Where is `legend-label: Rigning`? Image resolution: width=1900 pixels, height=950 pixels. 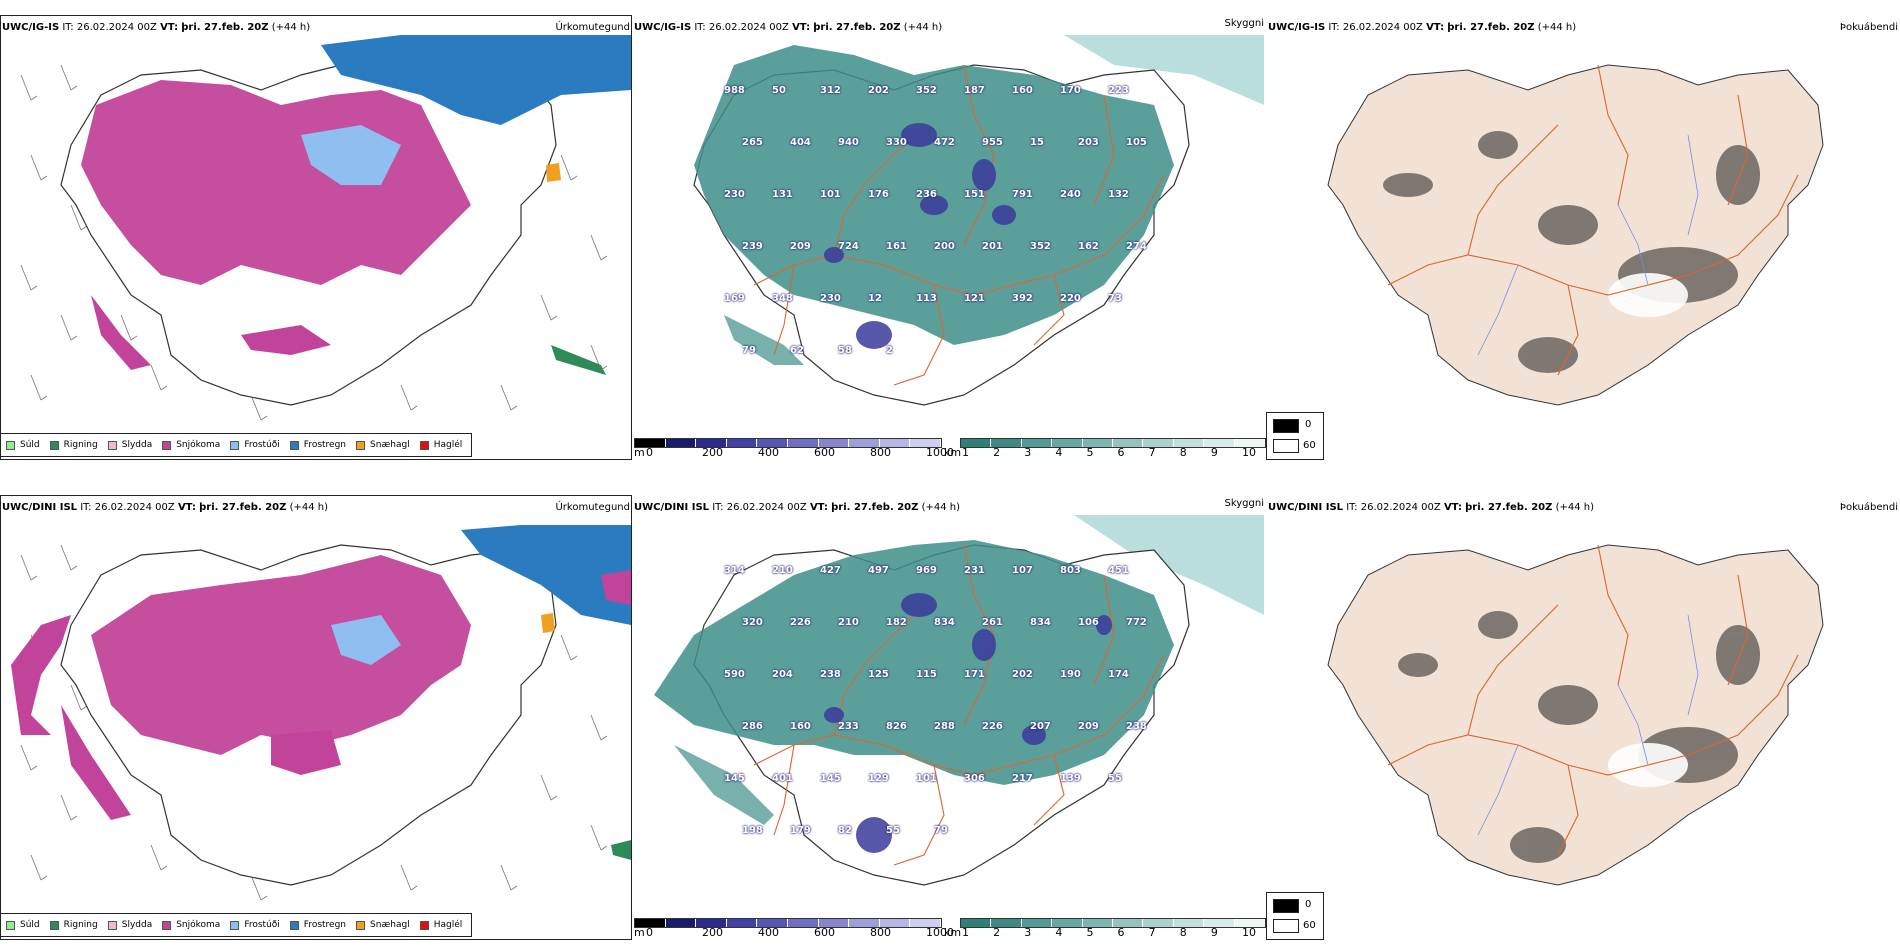 legend-label: Rigning is located at coordinates (80, 445).